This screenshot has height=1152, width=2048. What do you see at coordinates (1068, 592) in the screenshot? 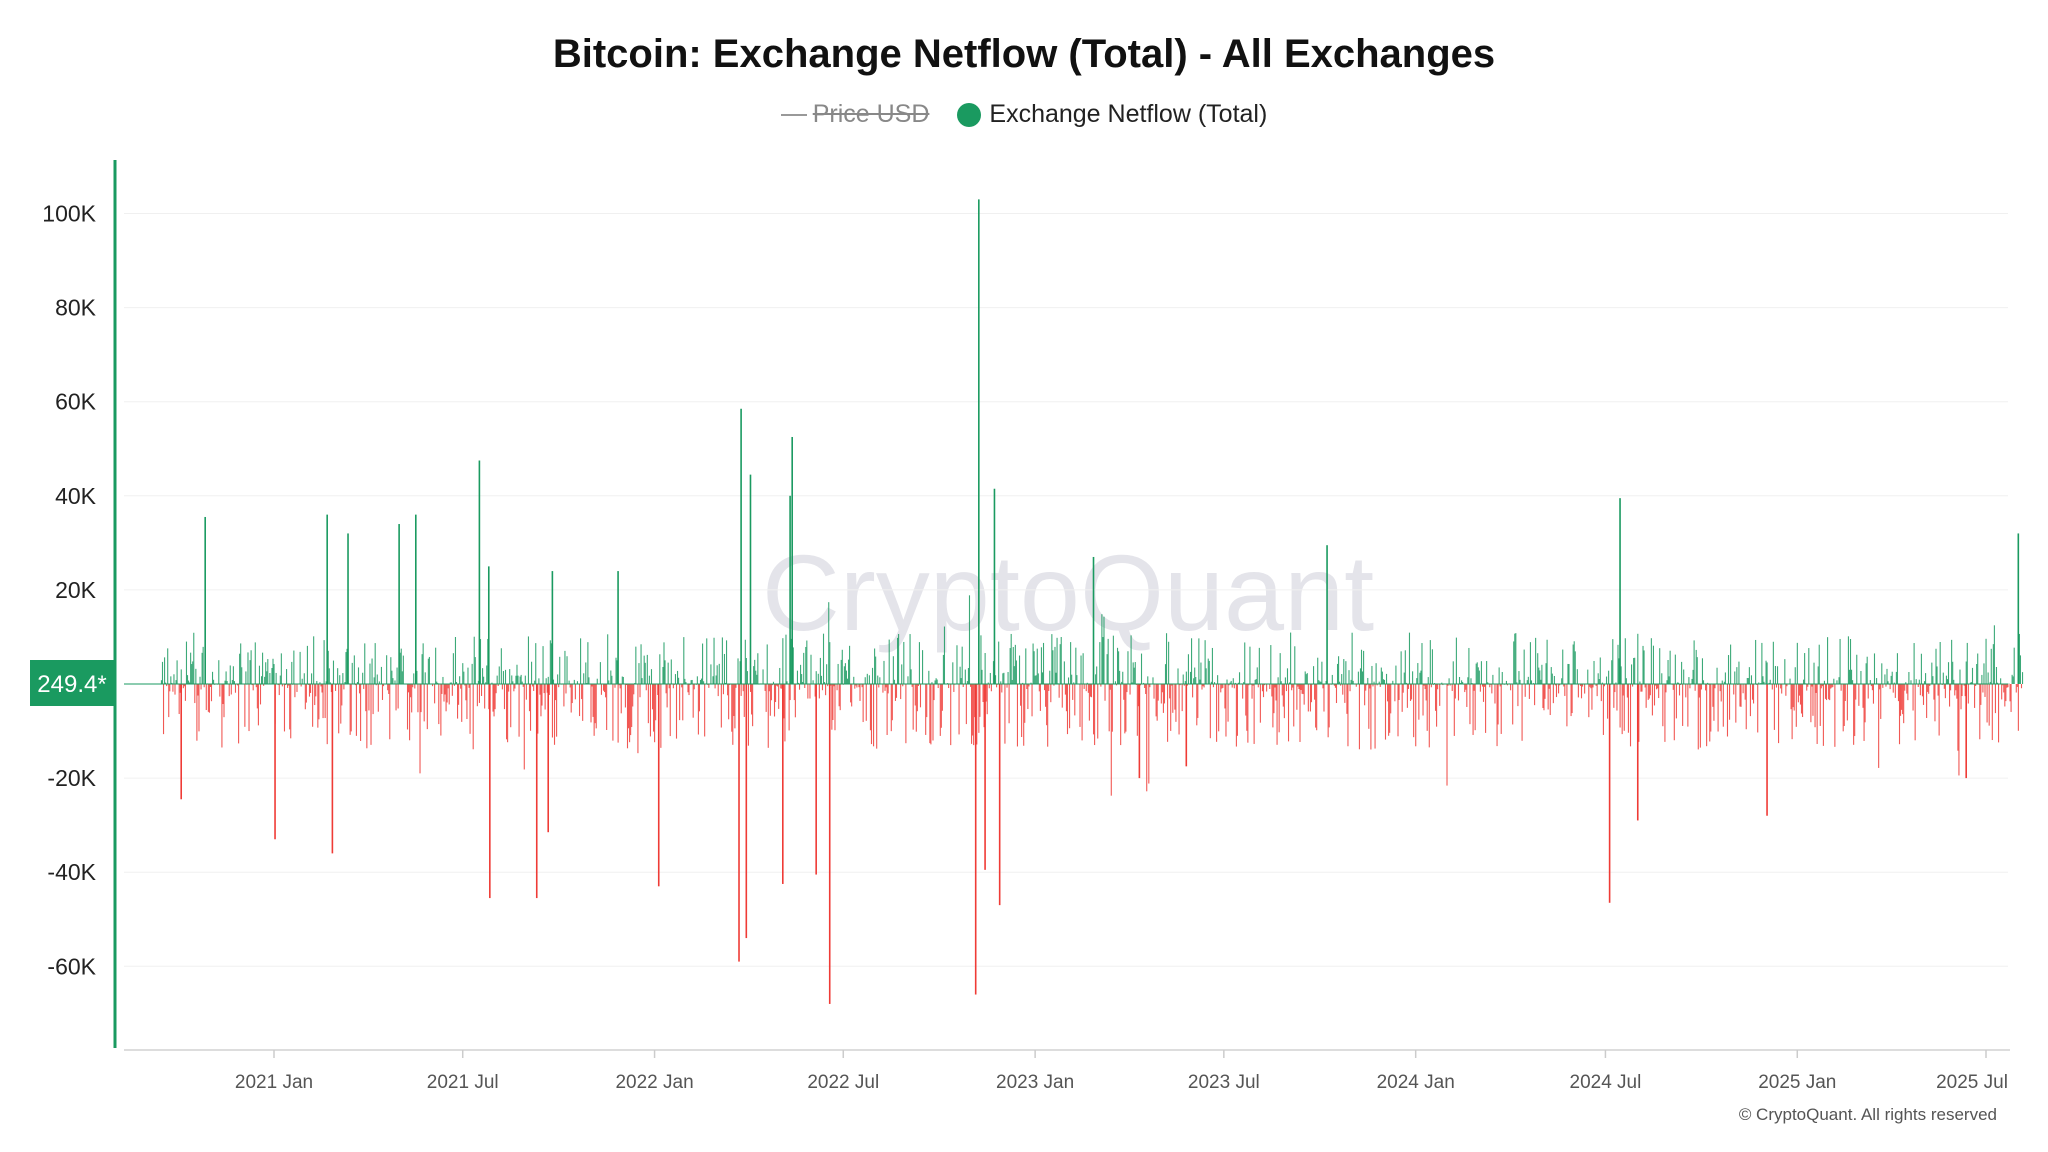
I see `watermark: CryptoQuant` at bounding box center [1068, 592].